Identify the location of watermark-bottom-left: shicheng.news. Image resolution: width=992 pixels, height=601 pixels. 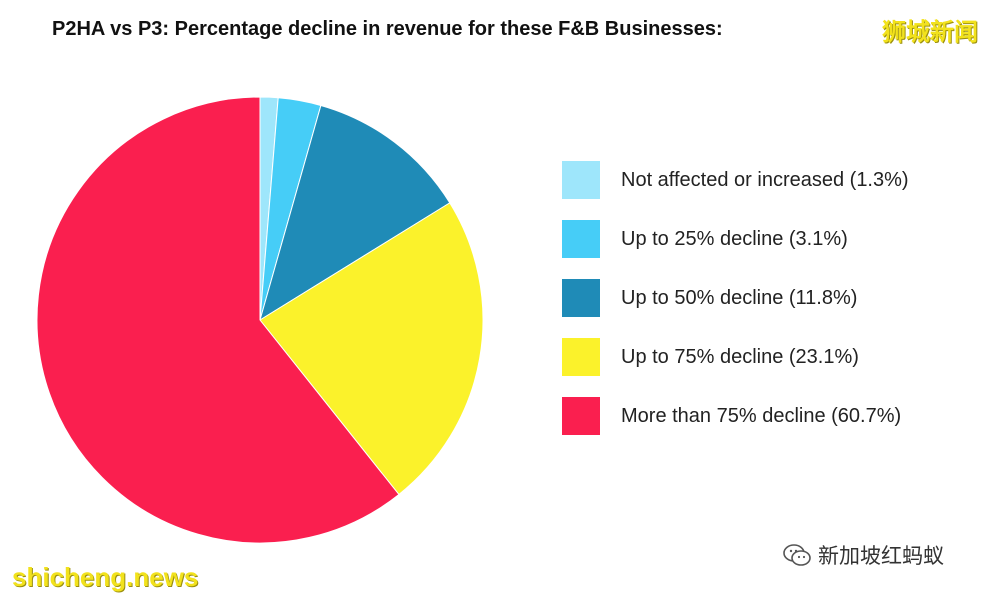
(105, 577).